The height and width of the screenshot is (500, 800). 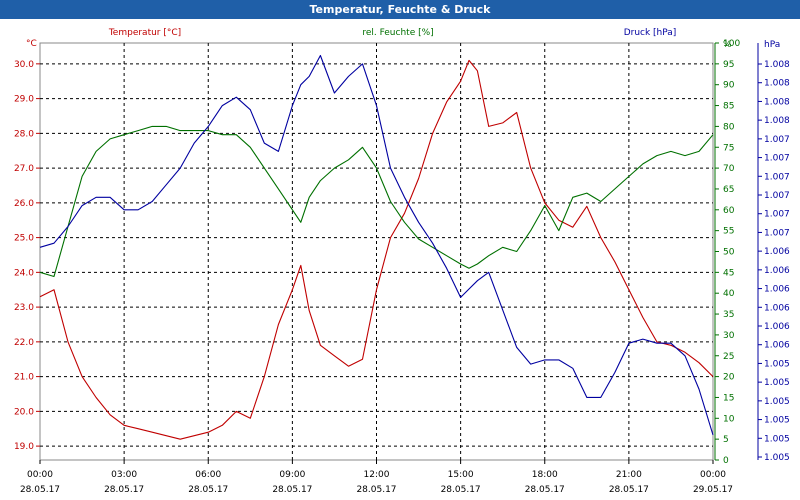 What do you see at coordinates (772, 45) in the screenshot?
I see `pressure-unit: hPa` at bounding box center [772, 45].